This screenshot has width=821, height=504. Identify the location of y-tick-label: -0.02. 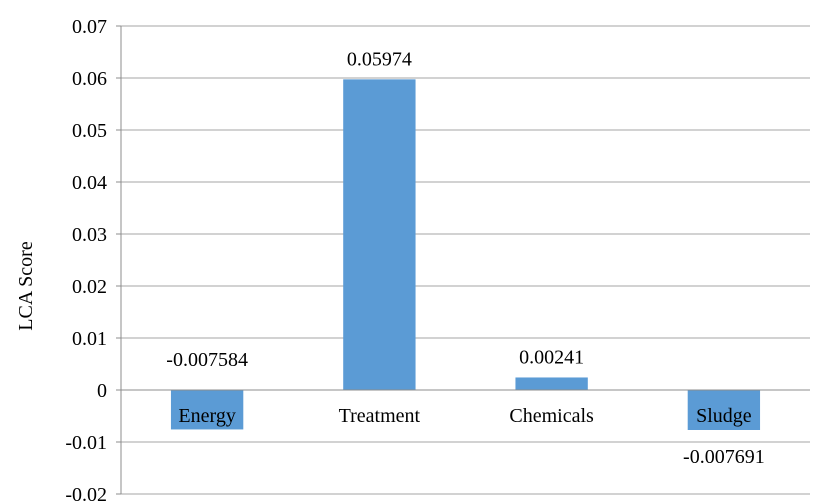
(86, 494).